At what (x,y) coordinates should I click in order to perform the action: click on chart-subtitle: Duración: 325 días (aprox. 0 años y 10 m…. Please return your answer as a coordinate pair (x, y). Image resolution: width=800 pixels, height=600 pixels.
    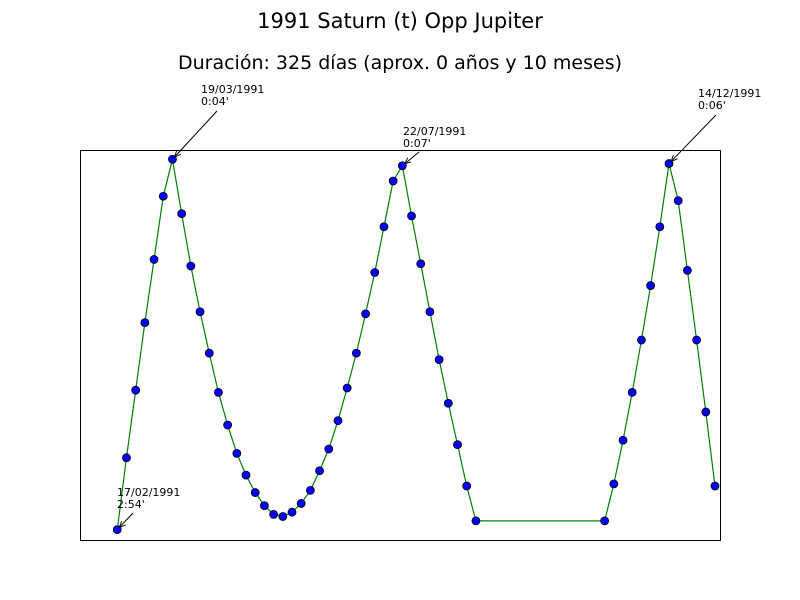
    Looking at the image, I should click on (400, 63).